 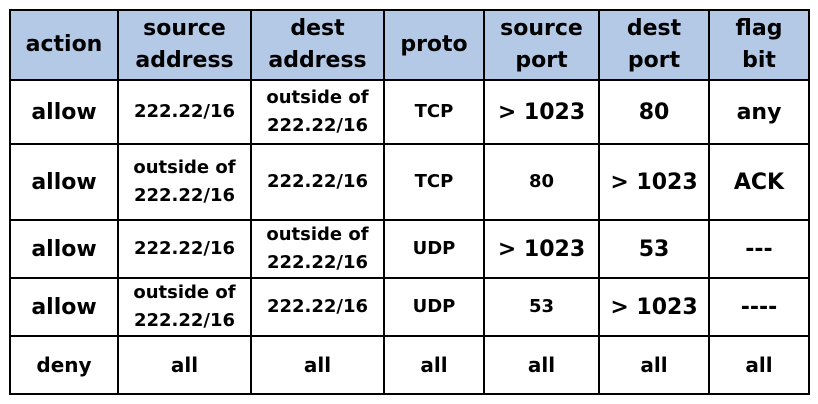 I want to click on cell-dest-port: 53, so click(x=654, y=249).